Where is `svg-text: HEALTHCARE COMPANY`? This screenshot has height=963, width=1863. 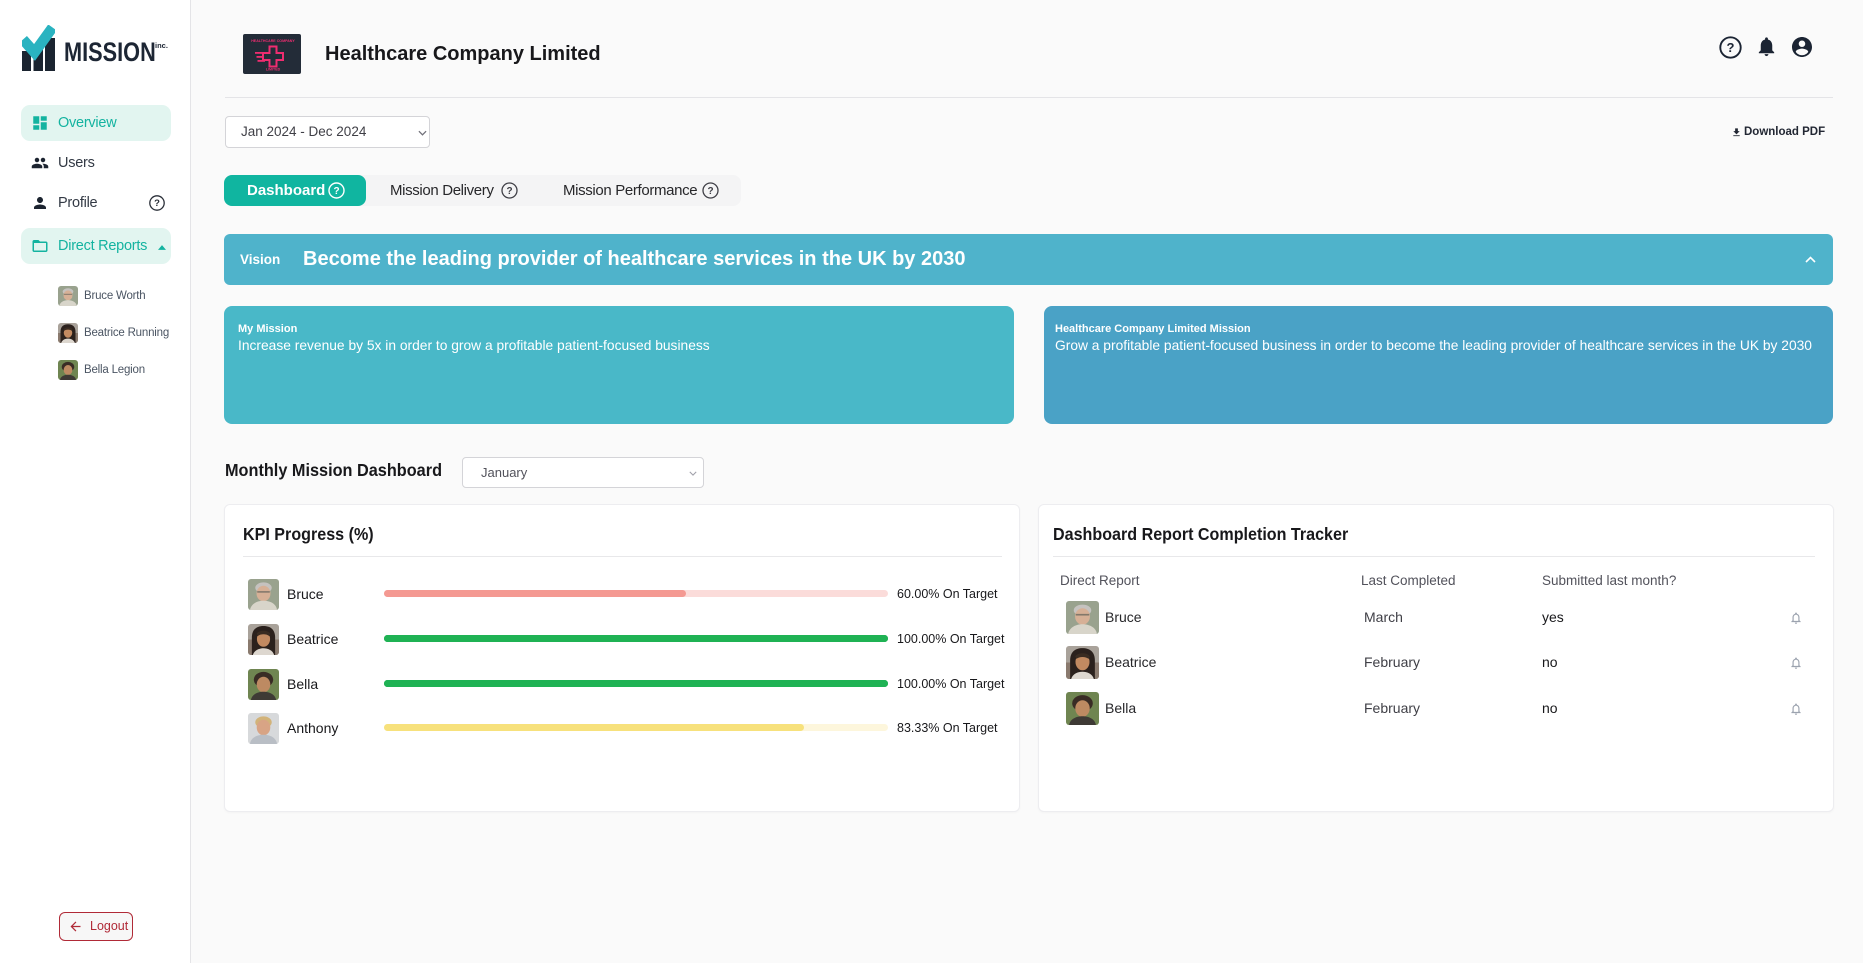
svg-text: HEALTHCARE COMPANY is located at coordinates (273, 41).